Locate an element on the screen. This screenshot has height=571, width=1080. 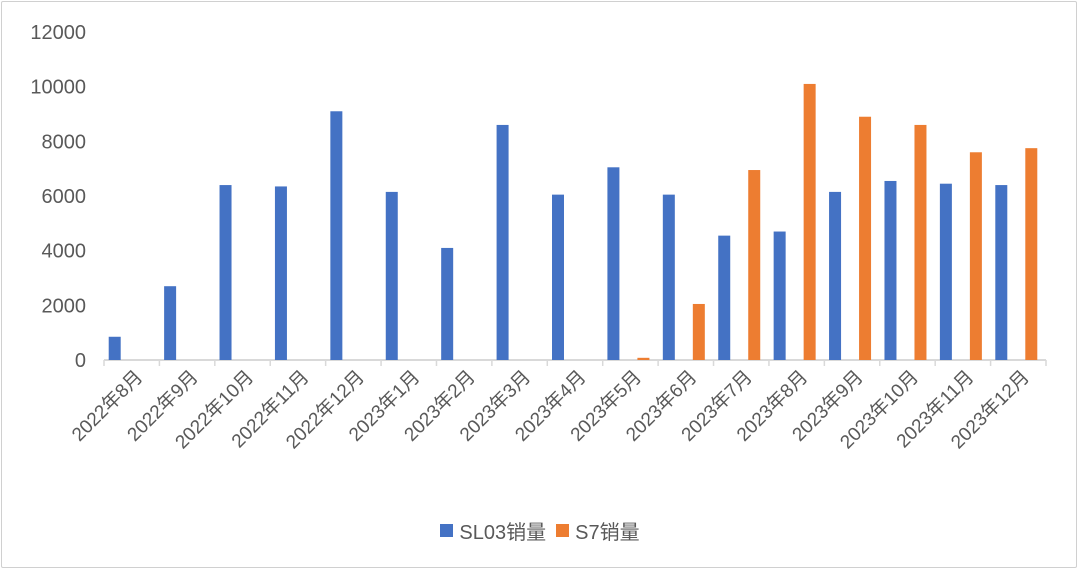
y-tick-label: 0 is located at coordinates (80, 361).